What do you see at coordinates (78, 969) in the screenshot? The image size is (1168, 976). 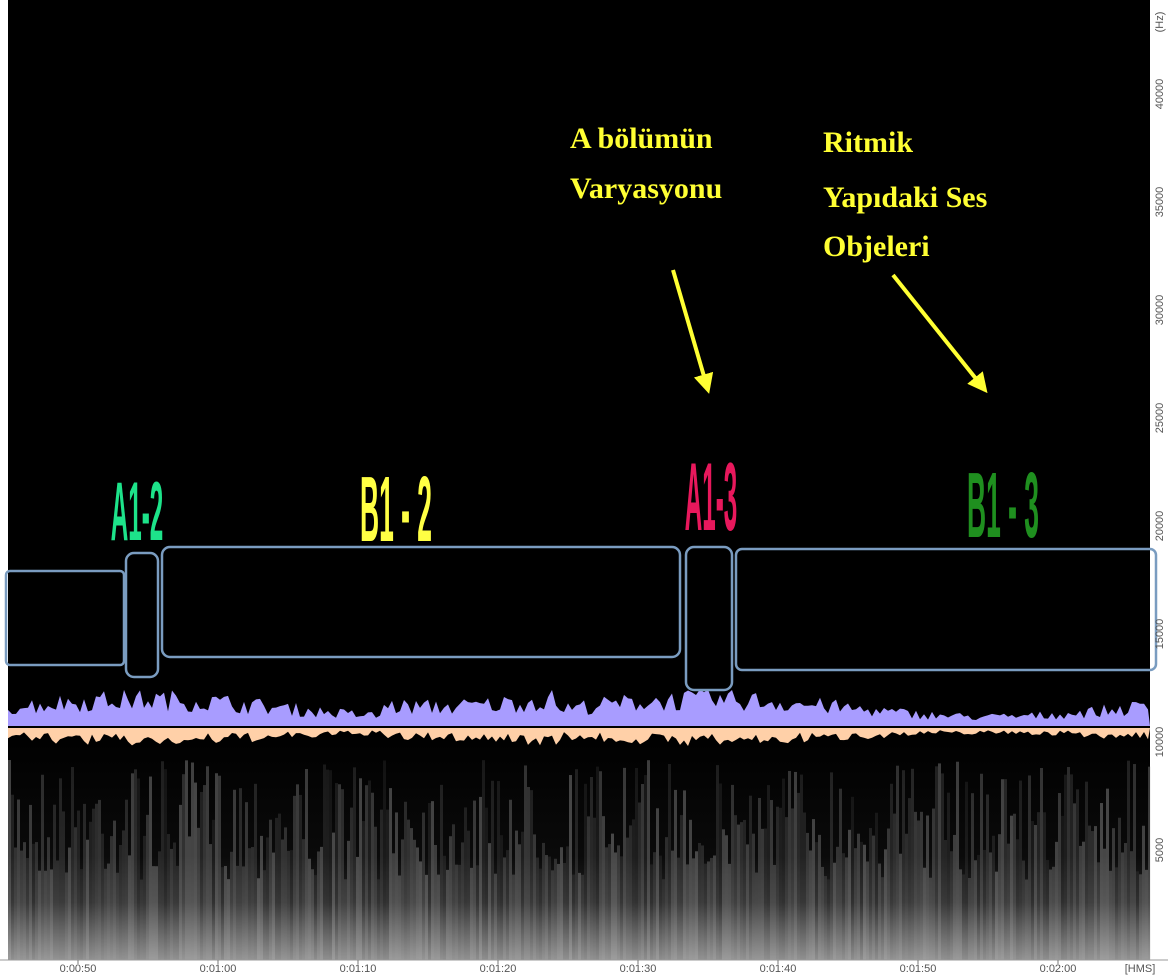 I see `time-tick-label: 0:00:50` at bounding box center [78, 969].